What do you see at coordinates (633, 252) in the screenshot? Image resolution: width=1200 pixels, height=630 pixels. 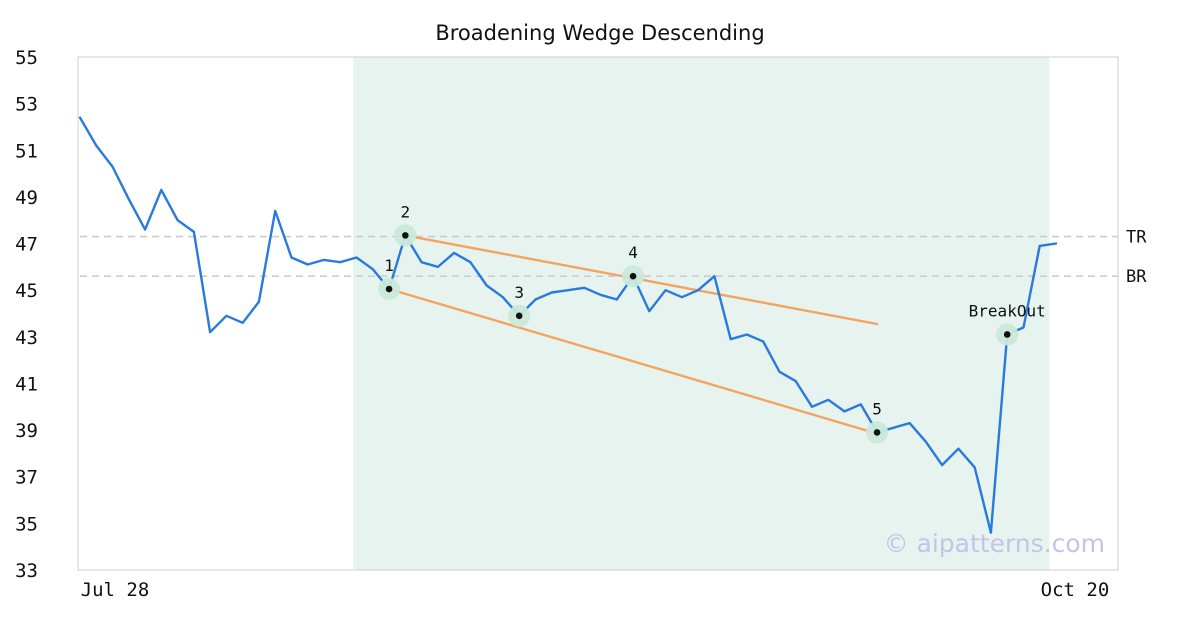 I see `marker-label-4: 4` at bounding box center [633, 252].